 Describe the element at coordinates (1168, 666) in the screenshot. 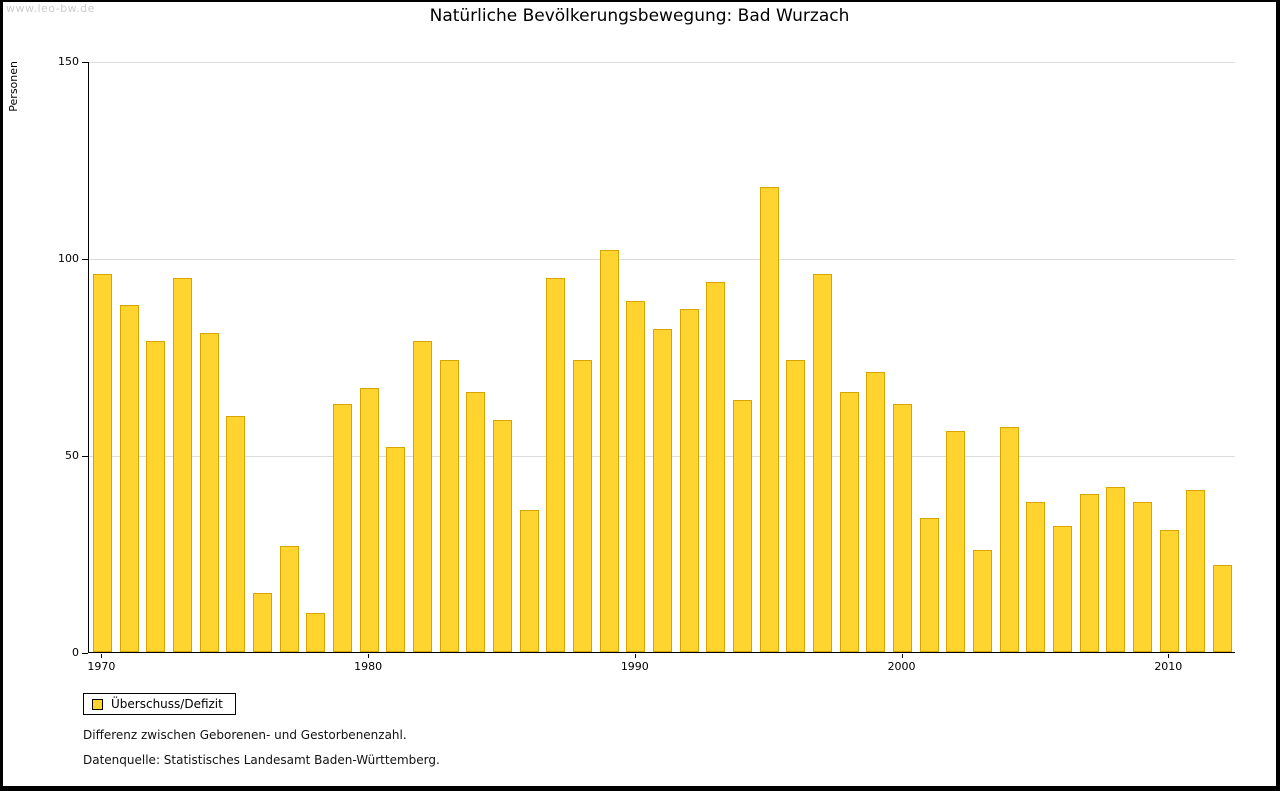

I see `x-tick-label: 2010` at that location.